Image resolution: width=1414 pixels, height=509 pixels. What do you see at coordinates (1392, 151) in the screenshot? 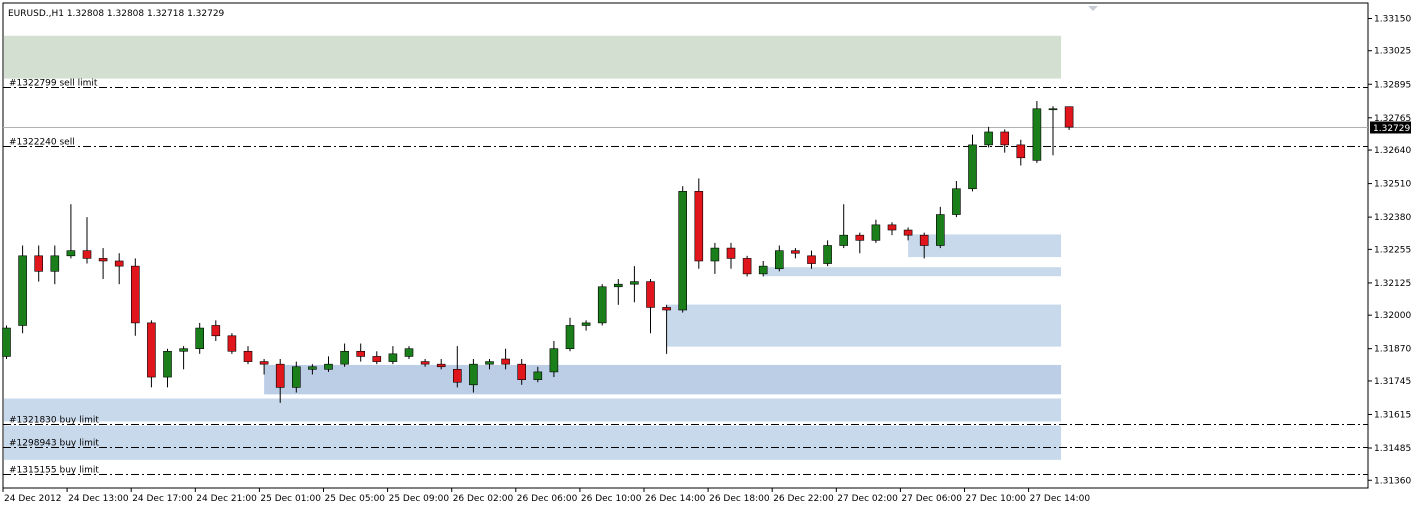
I see `y-tick-label: 1.32640` at bounding box center [1392, 151].